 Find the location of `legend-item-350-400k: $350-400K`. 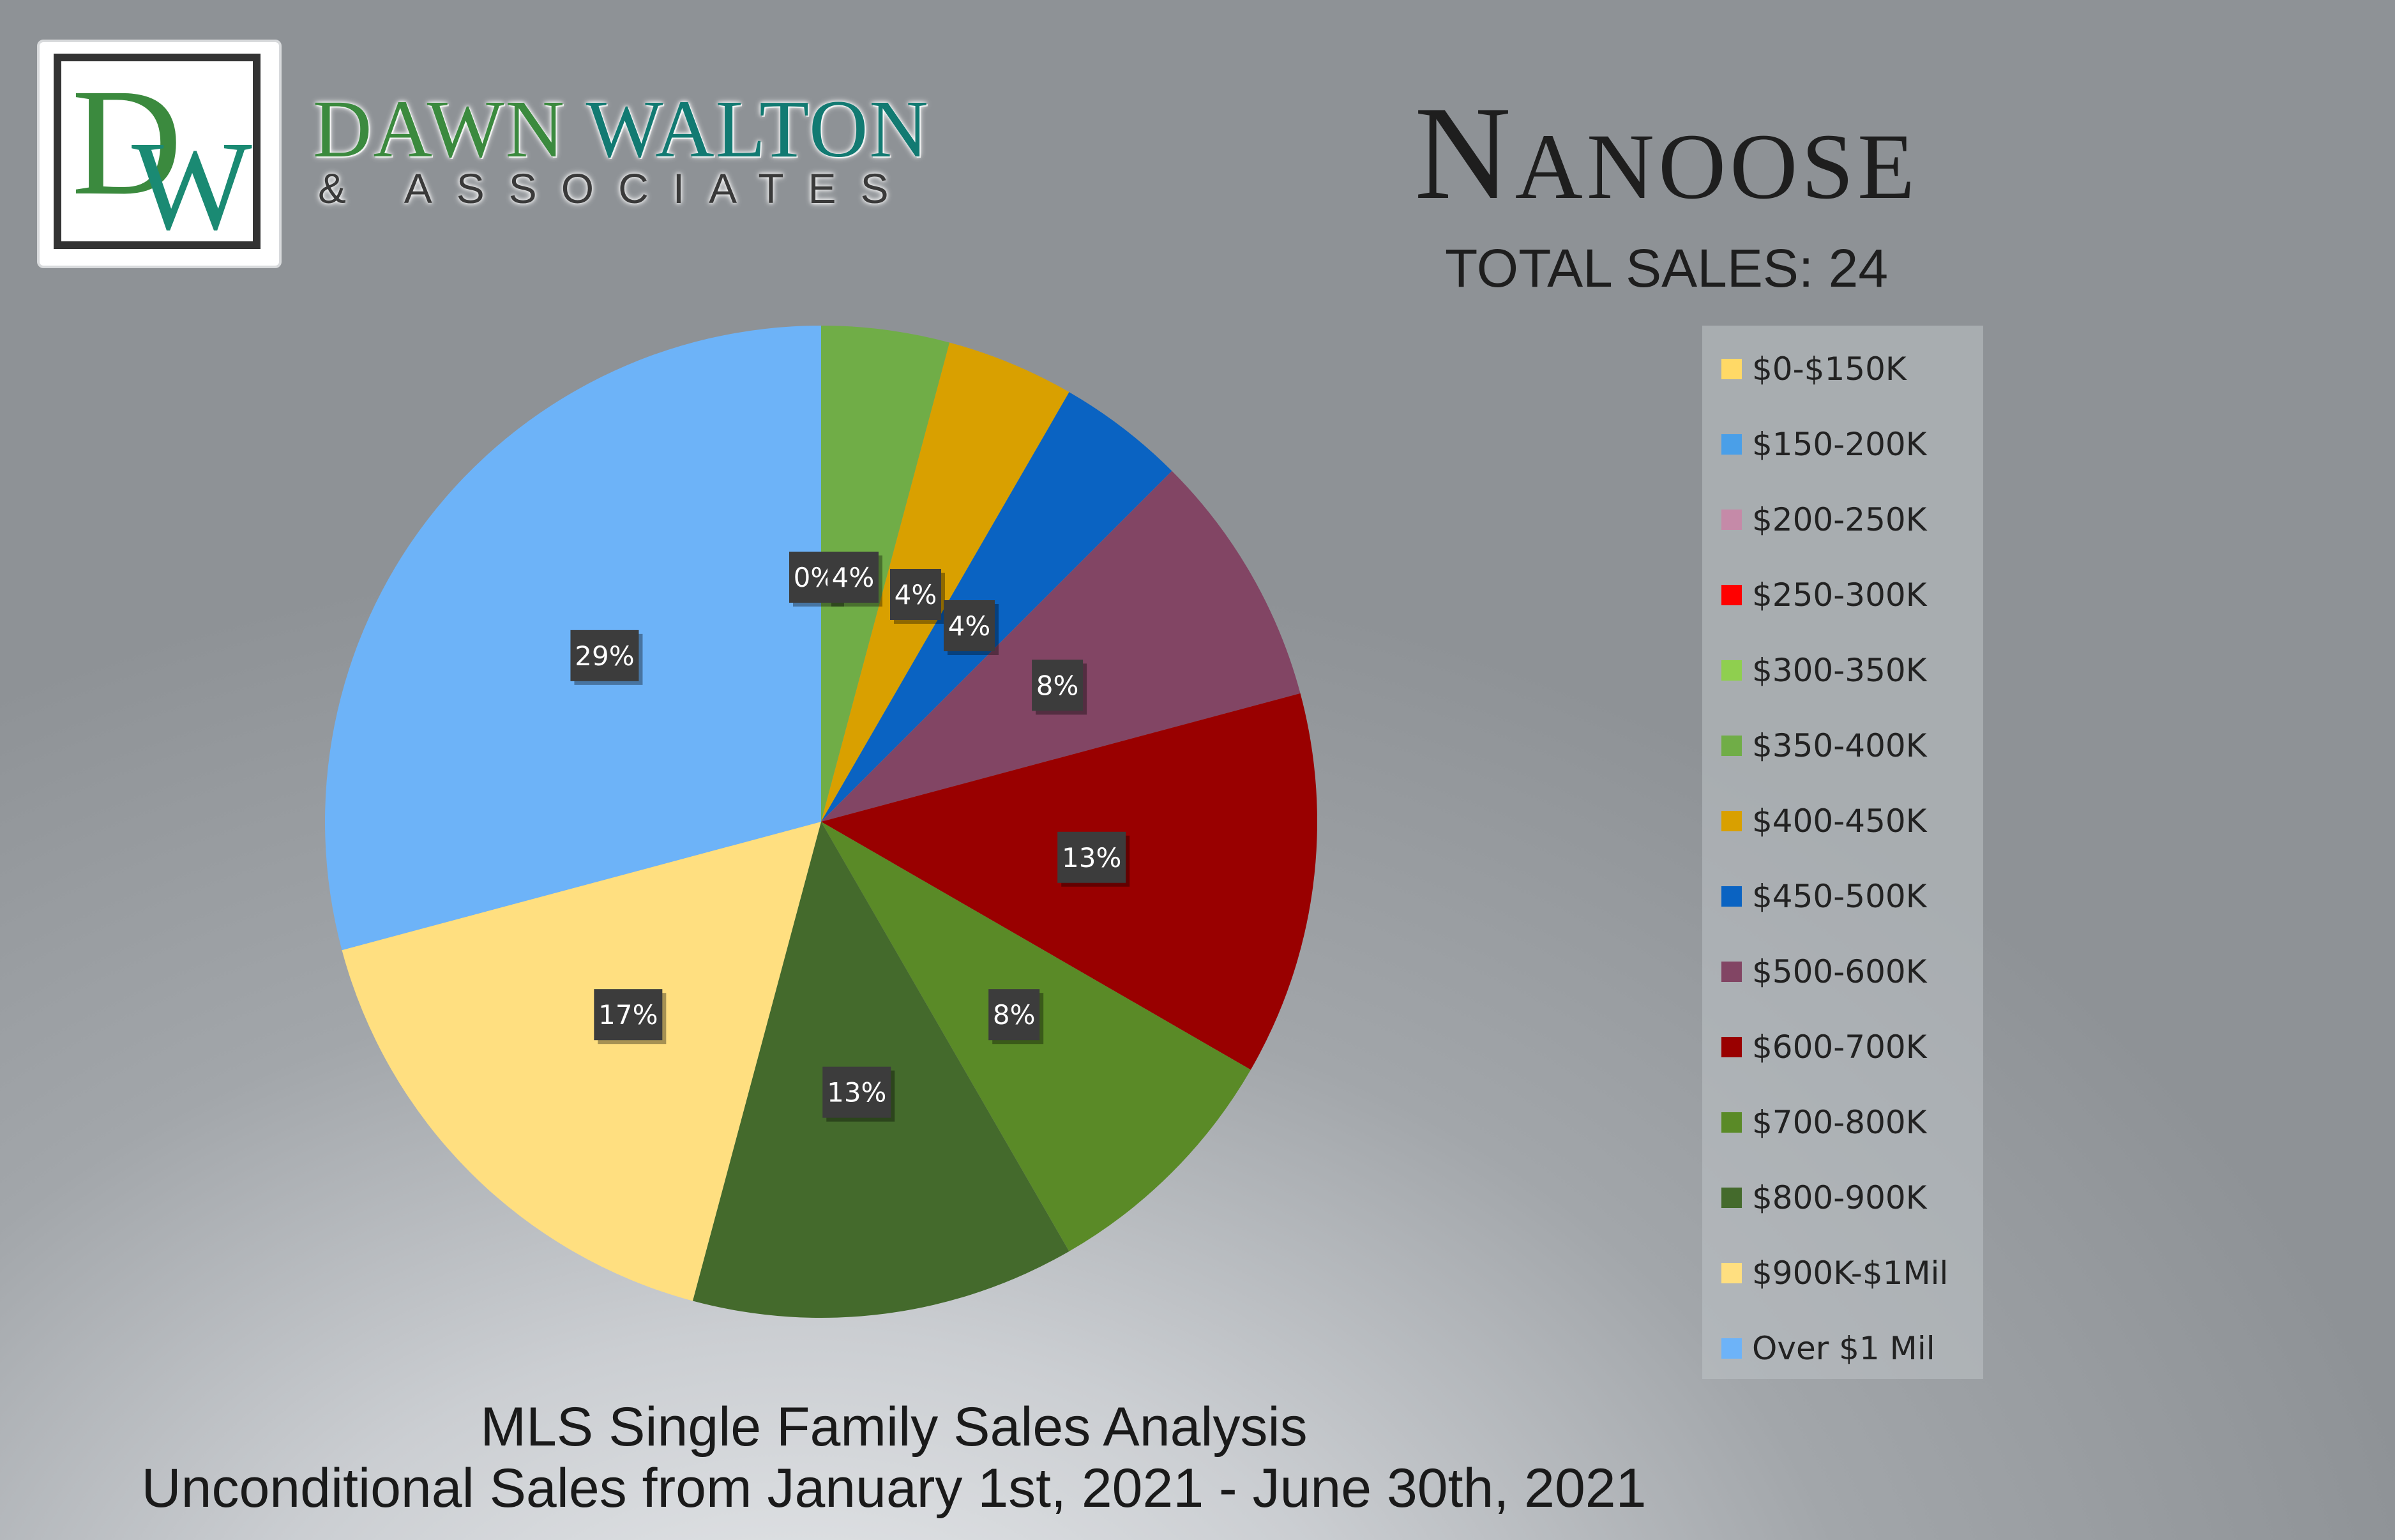

legend-item-350-400k: $350-400K is located at coordinates (1824, 745).